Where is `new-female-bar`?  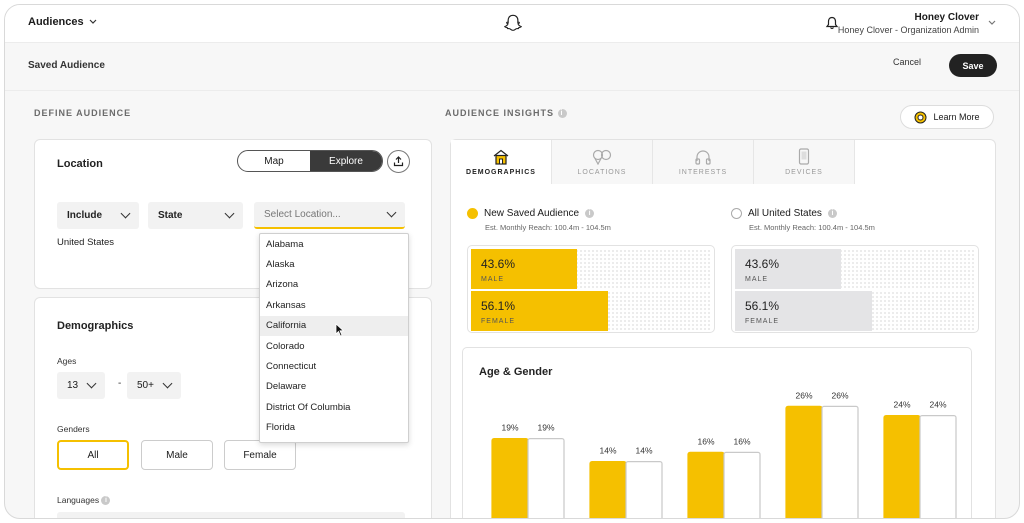
new-female-bar is located at coordinates (539, 311).